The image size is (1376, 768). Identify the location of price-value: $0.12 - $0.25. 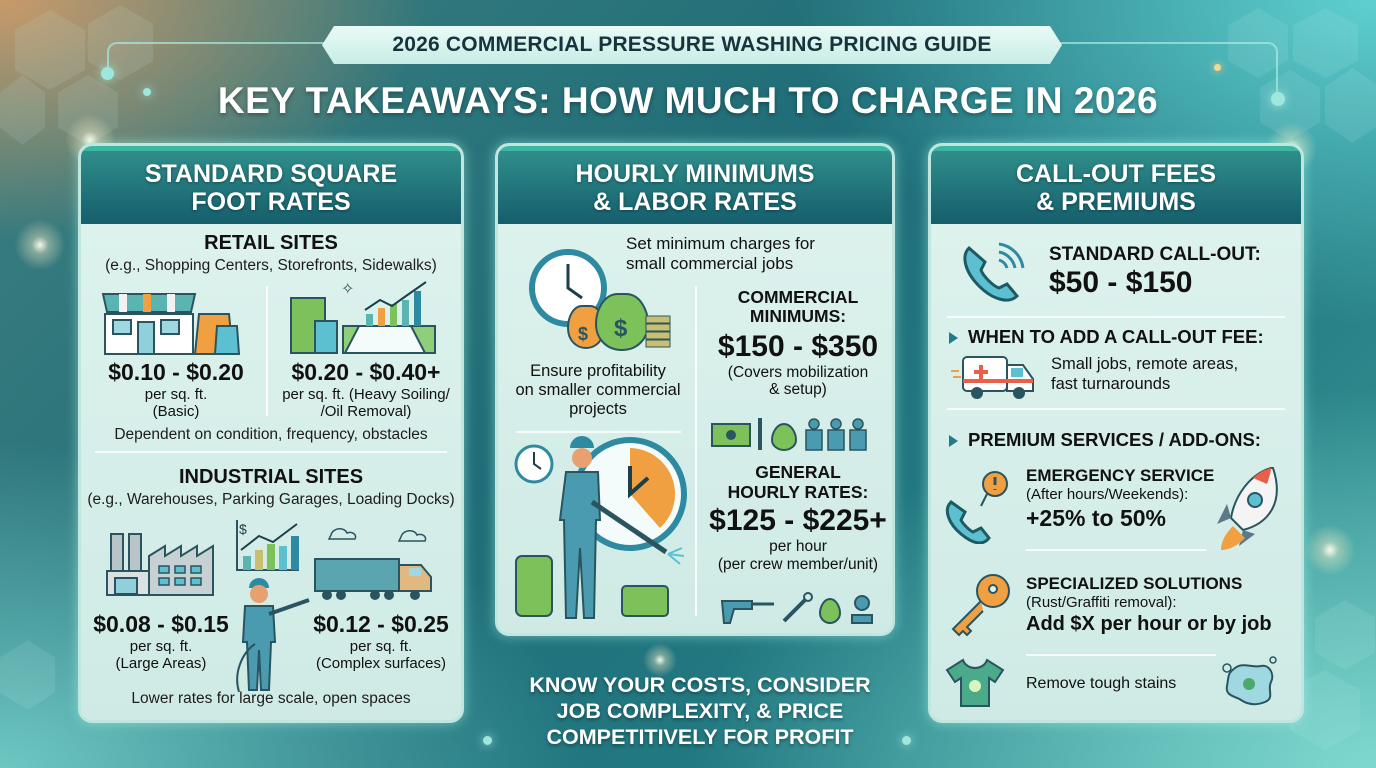
(381, 624).